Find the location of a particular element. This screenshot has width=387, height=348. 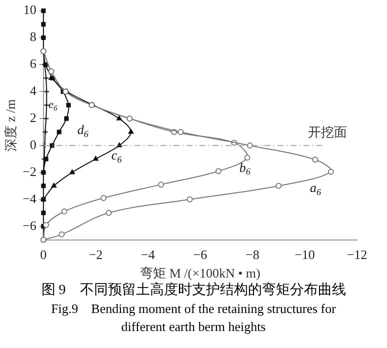

y-tick-label: −6 is located at coordinates (29, 225).